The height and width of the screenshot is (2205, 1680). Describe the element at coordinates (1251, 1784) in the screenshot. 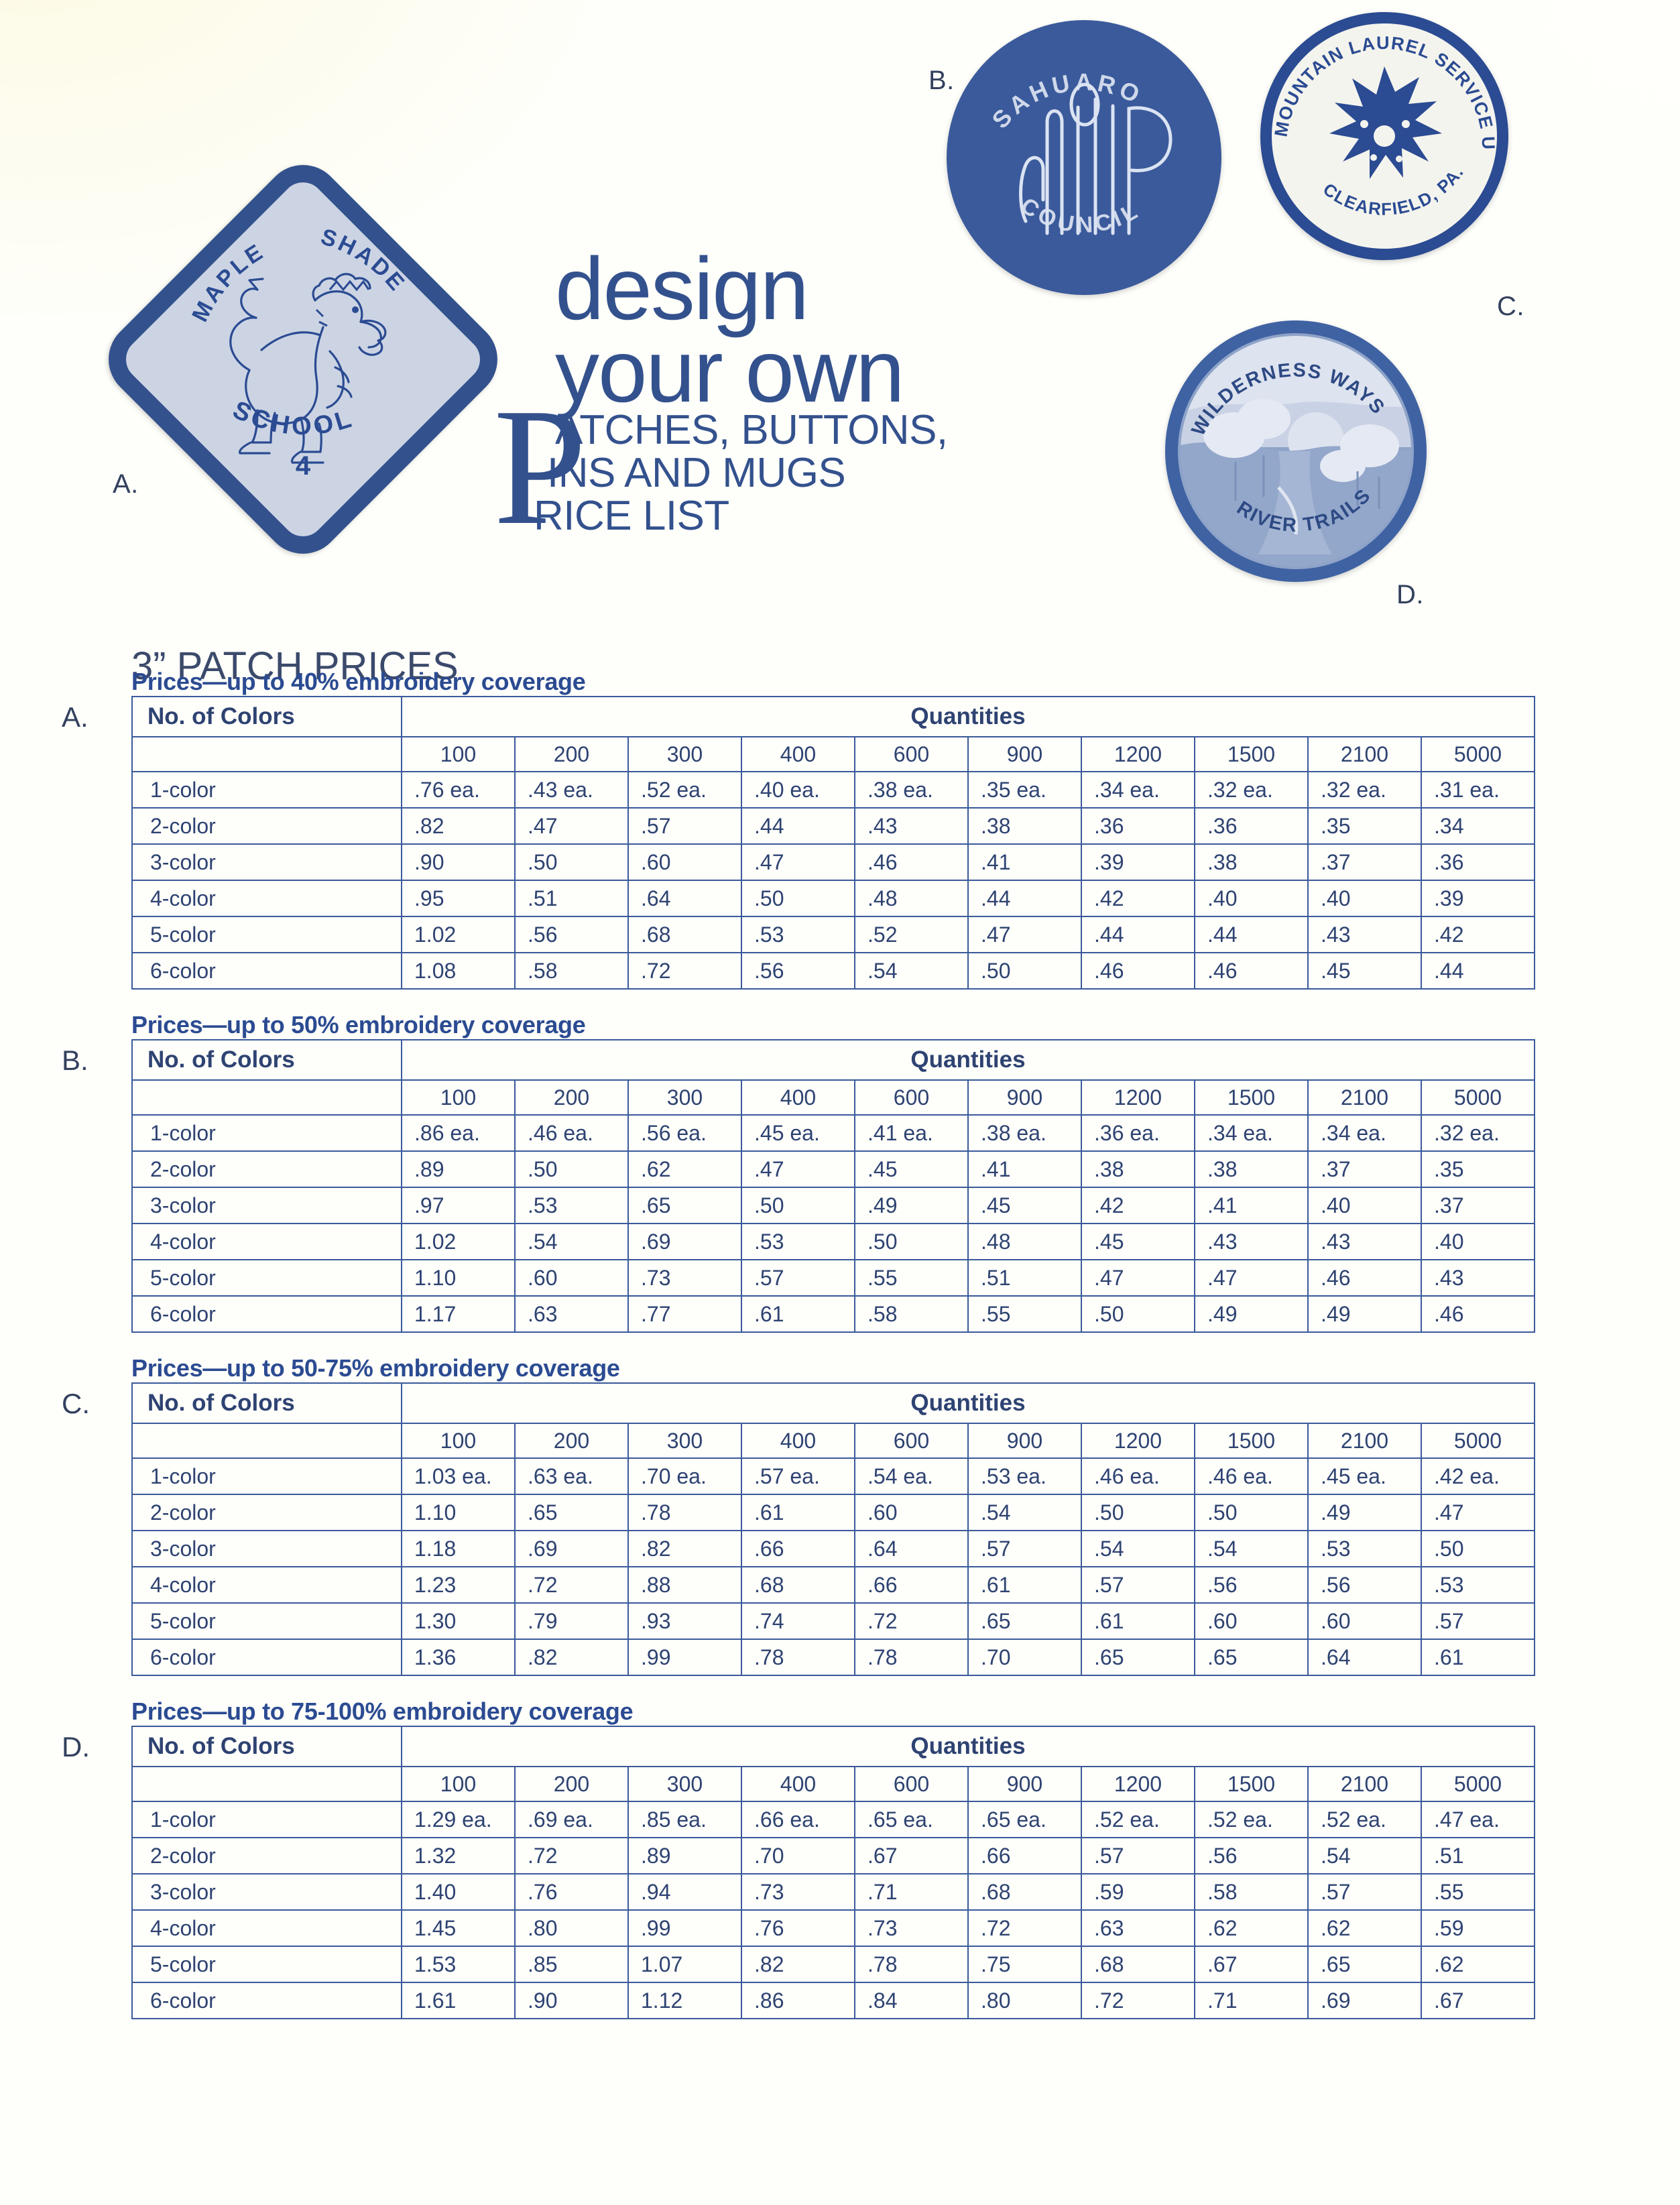

I see `quantity-header-1500: 1500` at that location.